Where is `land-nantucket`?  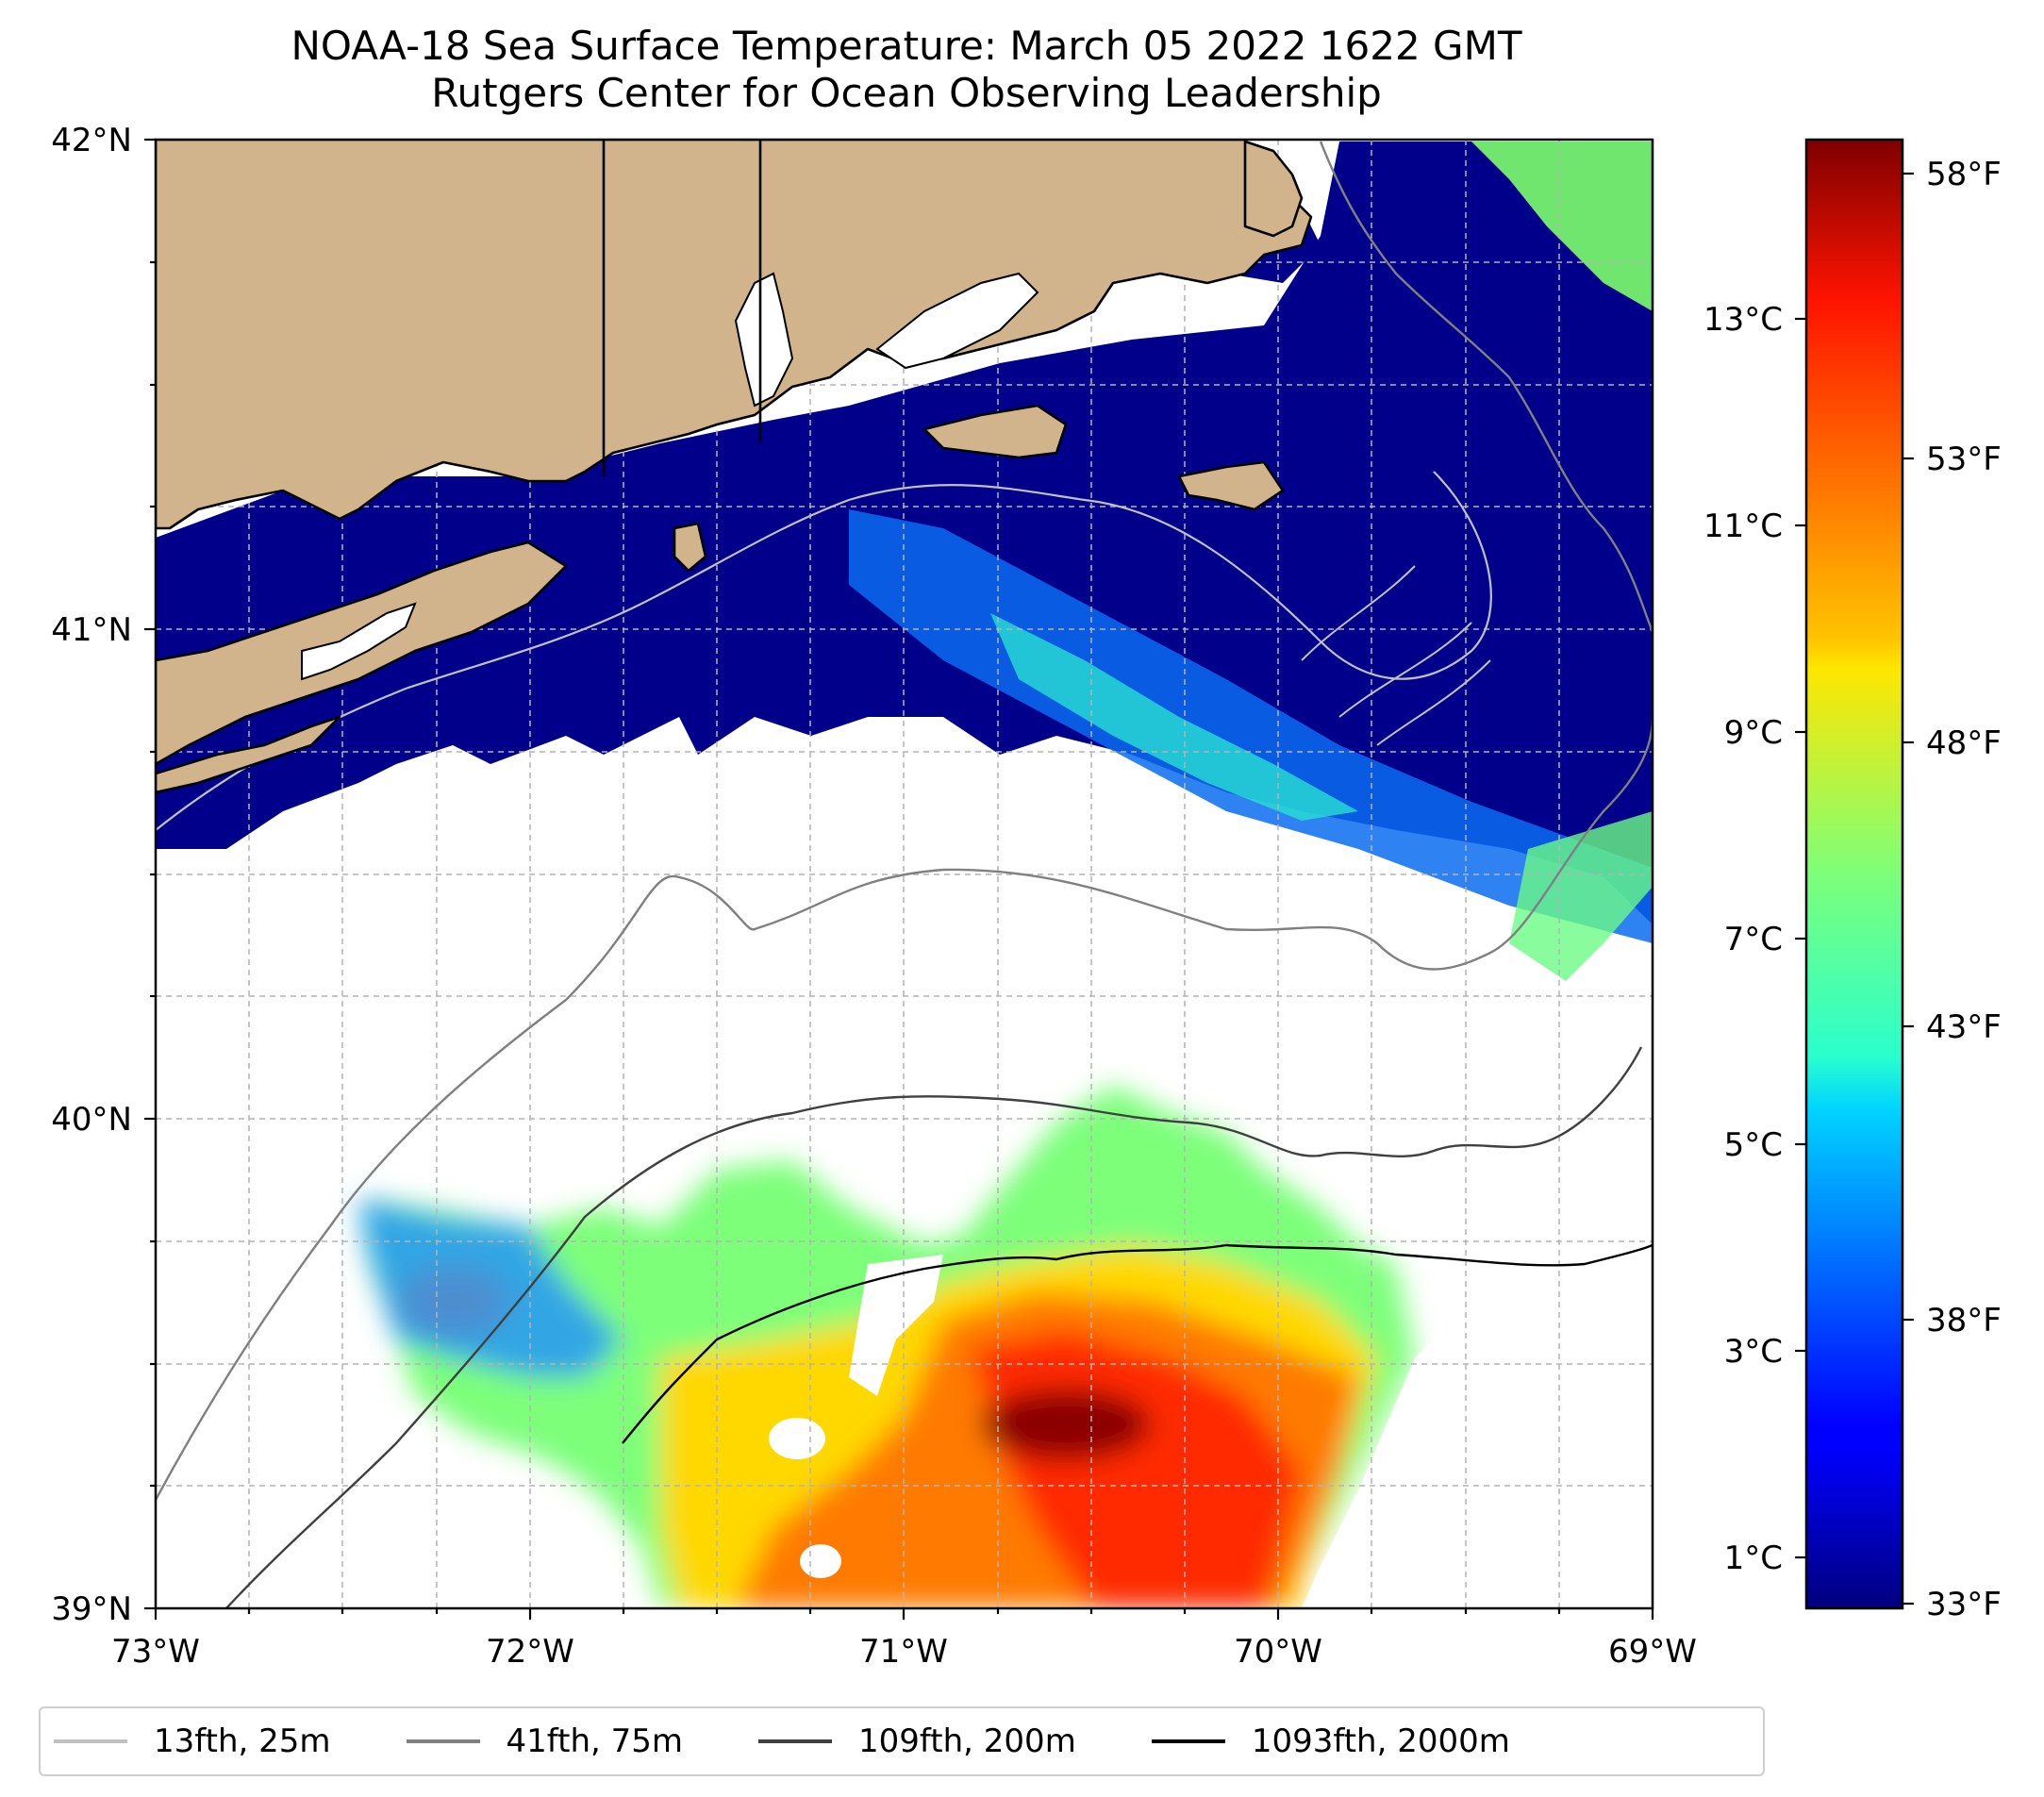 land-nantucket is located at coordinates (1231, 485).